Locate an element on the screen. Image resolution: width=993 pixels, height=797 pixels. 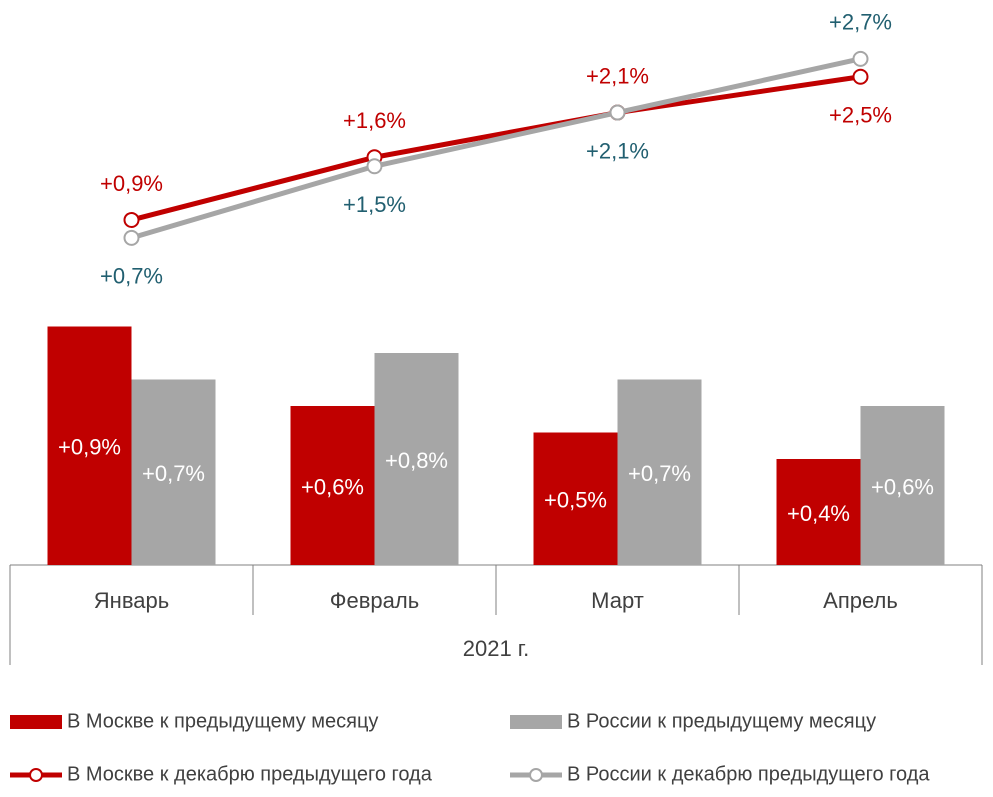
bar-value-label: +0,4% is located at coordinates (818, 513).